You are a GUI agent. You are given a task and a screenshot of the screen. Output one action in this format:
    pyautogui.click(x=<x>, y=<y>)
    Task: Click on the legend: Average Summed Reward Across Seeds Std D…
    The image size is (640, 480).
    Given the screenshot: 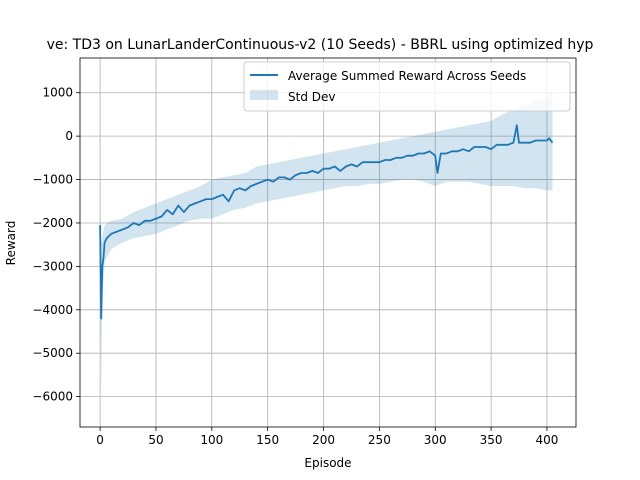 What is the action you would take?
    pyautogui.click(x=407, y=86)
    